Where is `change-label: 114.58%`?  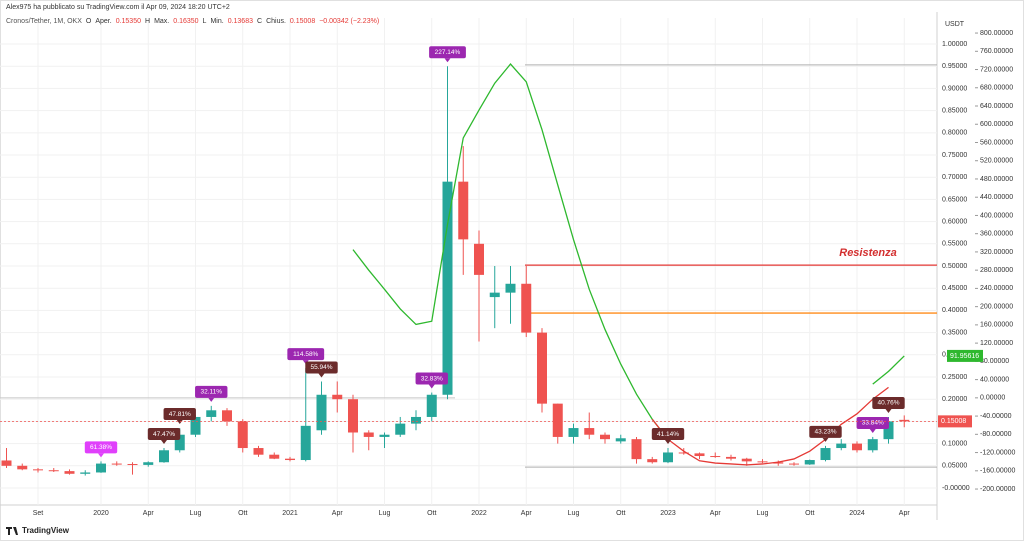 change-label: 114.58% is located at coordinates (305, 354).